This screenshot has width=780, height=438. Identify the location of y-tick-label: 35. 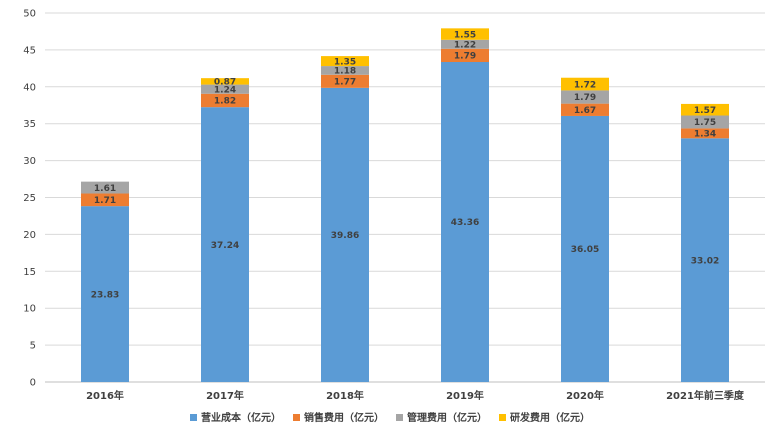
(29, 124).